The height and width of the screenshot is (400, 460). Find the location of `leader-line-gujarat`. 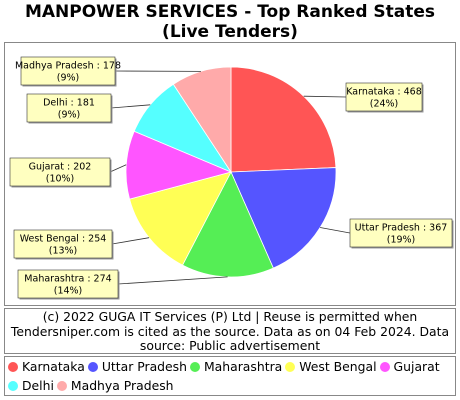

leader-line-gujarat is located at coordinates (118, 168).